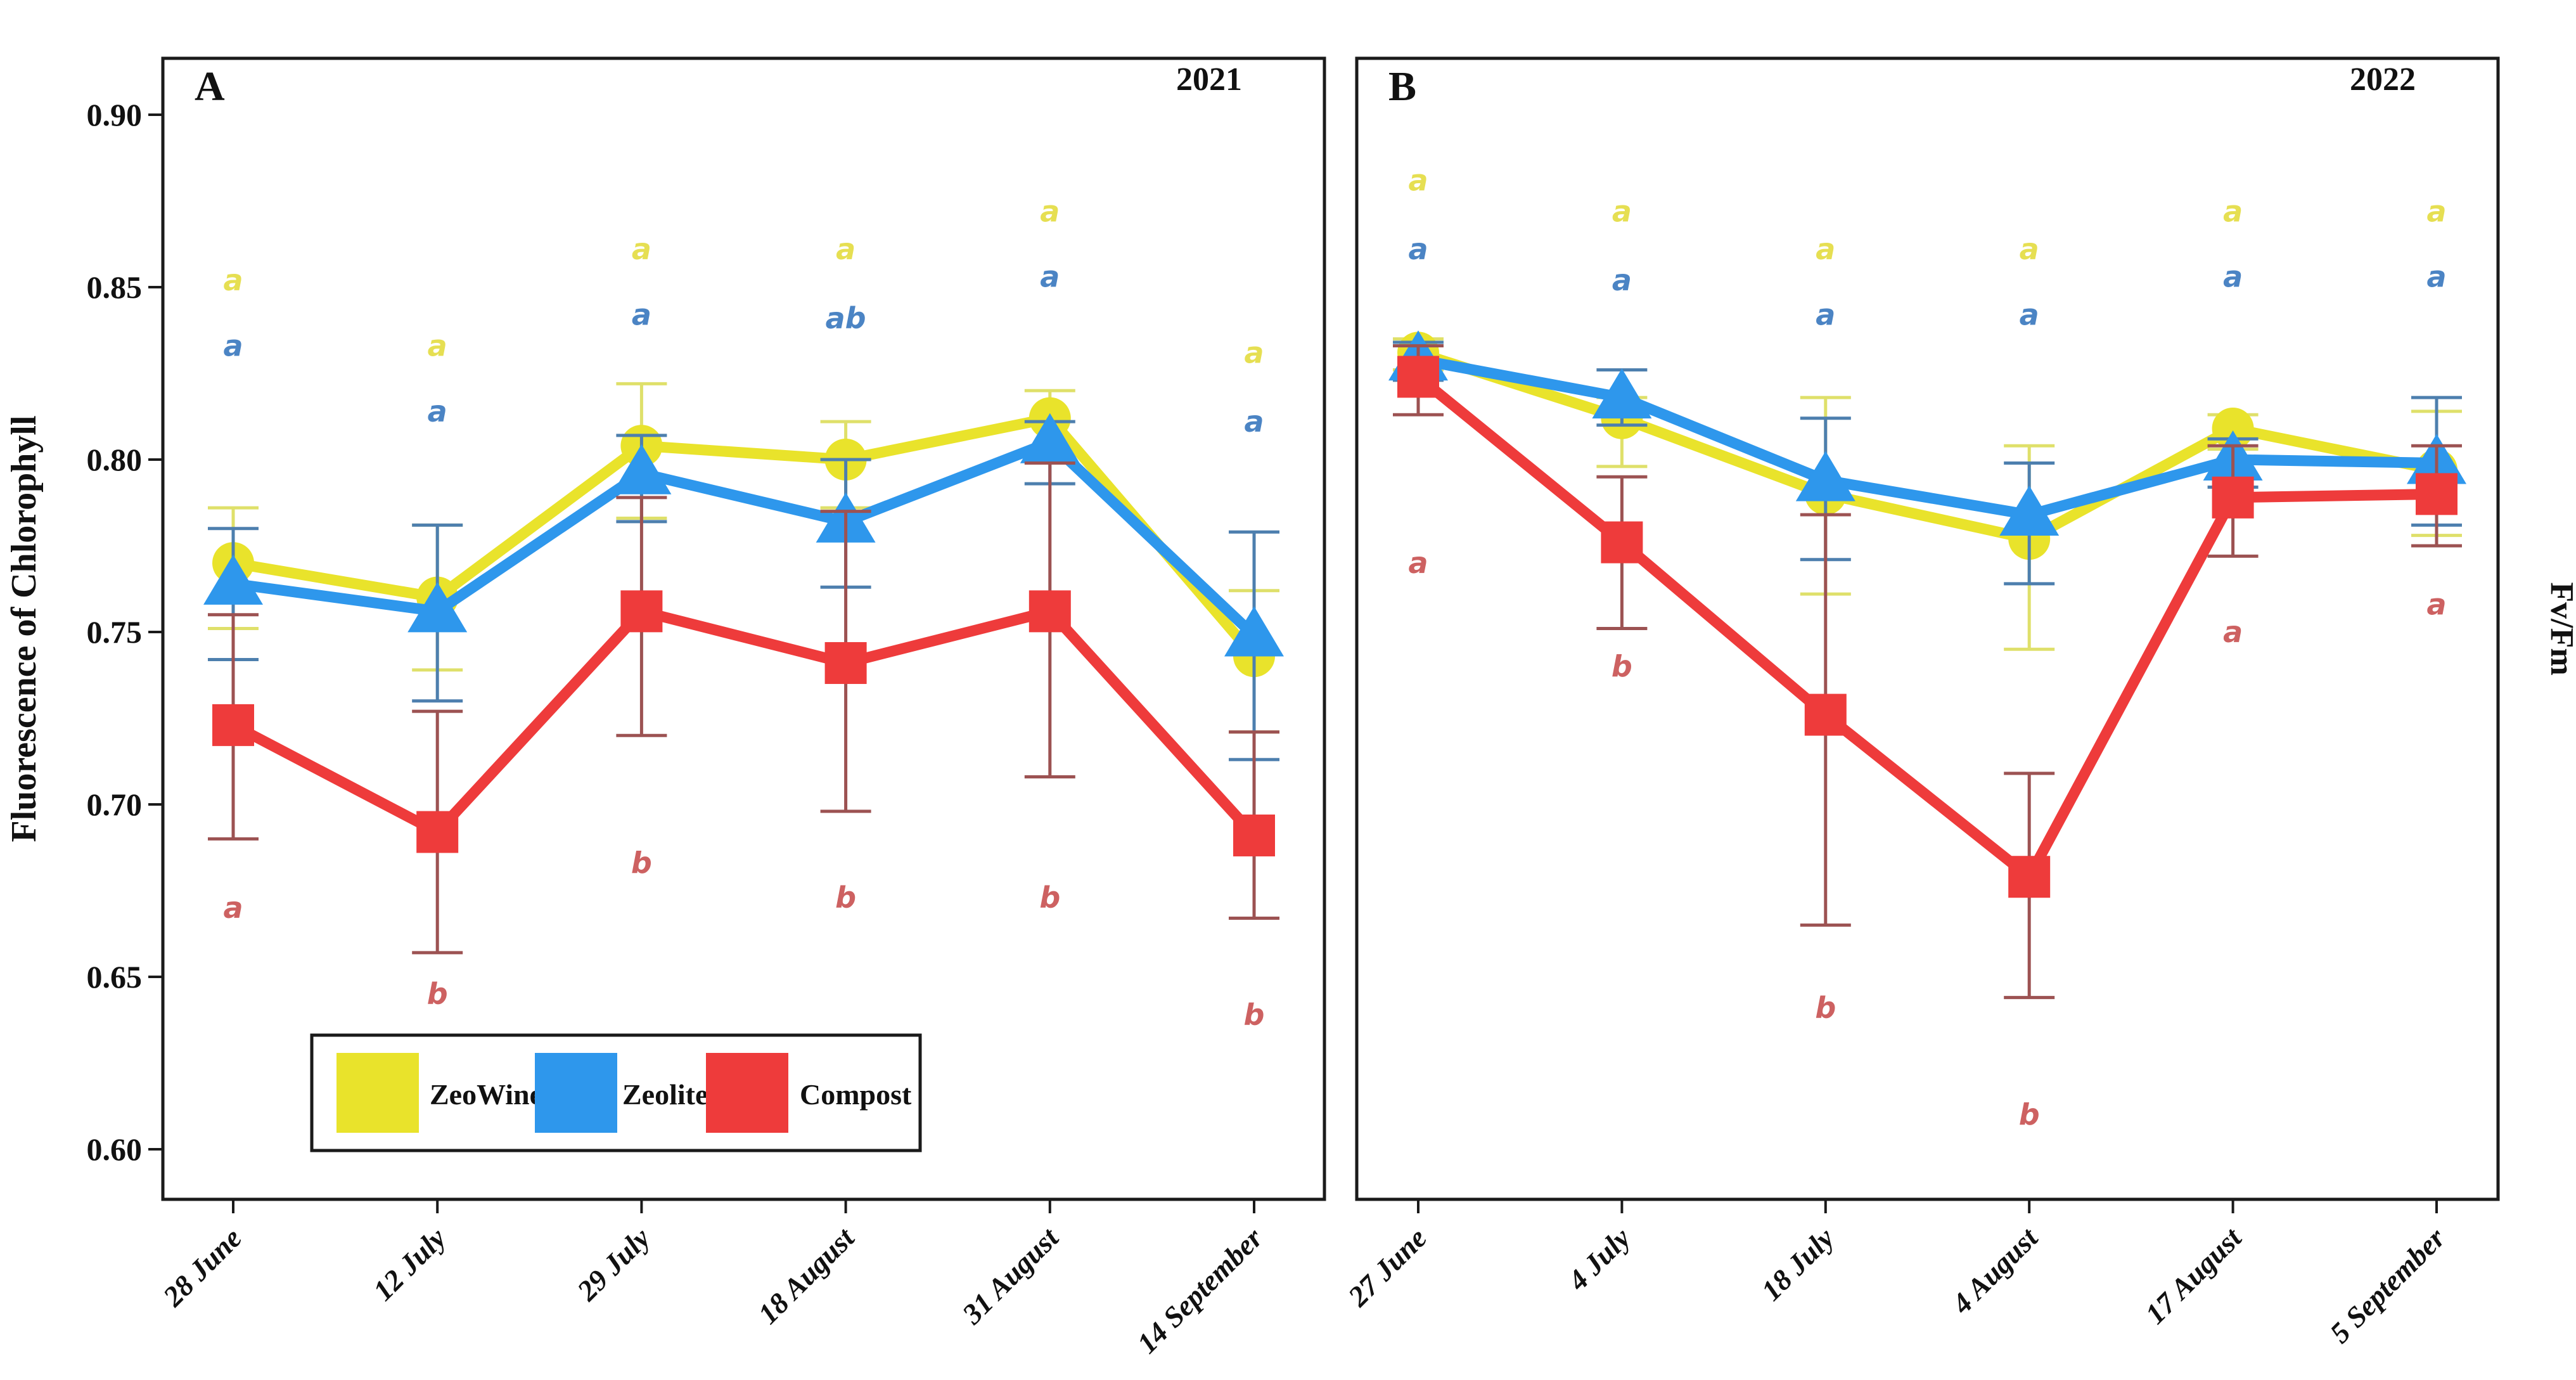 The height and width of the screenshot is (1380, 2576). Describe the element at coordinates (856, 1094) in the screenshot. I see `legend-label-compost: Compost` at that location.